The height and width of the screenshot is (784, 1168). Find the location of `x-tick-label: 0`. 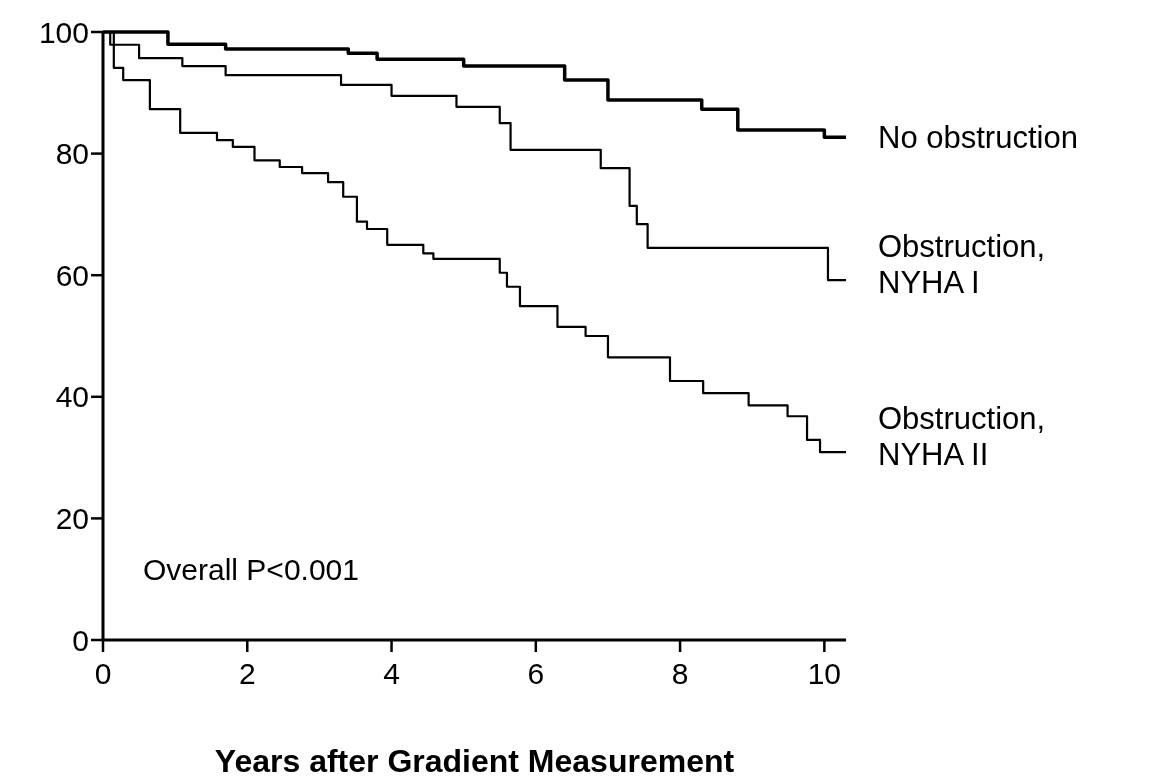

x-tick-label: 0 is located at coordinates (103, 673).